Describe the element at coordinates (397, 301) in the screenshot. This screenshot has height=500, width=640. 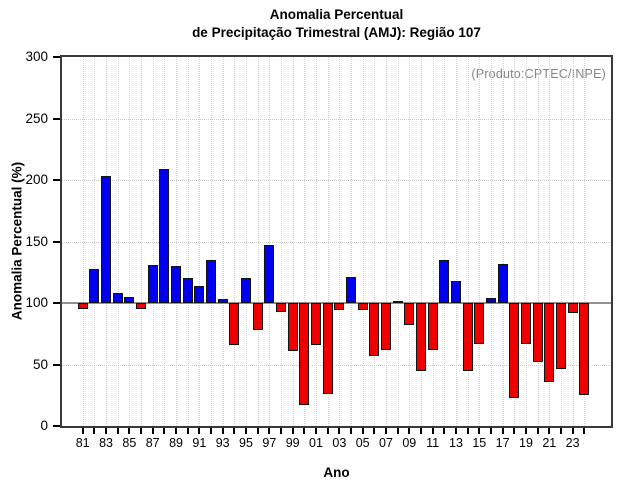
I see `bar-2008` at that location.